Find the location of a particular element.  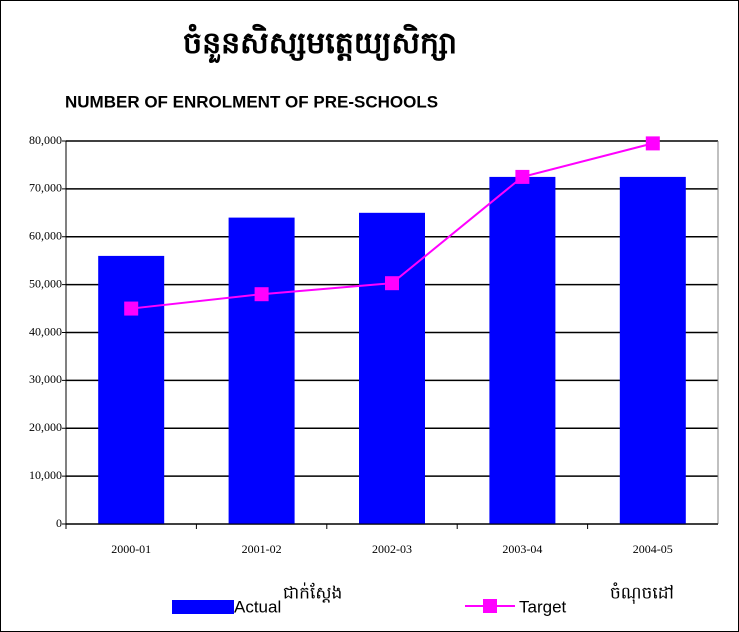

chart-subtitle: NUMBER OF ENROLMENT OF PRE-SCHOOLS is located at coordinates (251, 101).